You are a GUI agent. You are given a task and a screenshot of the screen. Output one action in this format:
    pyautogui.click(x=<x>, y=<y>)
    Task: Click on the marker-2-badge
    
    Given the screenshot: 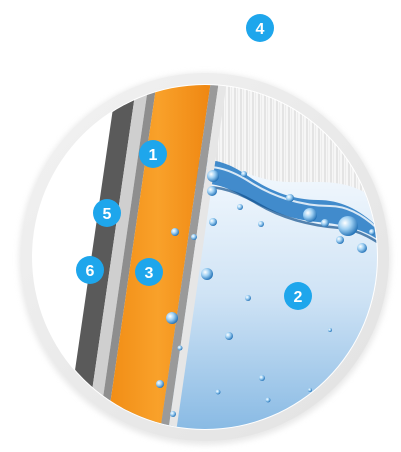 What is the action you would take?
    pyautogui.click(x=298, y=296)
    